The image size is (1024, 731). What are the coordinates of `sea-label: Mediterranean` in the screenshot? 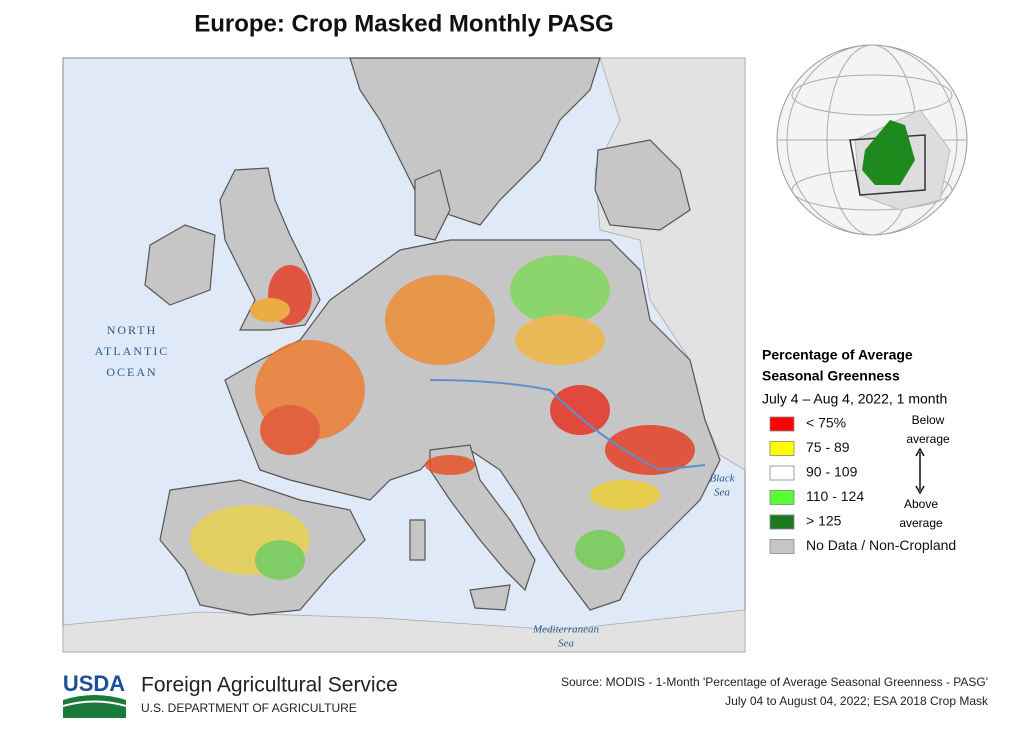 It's located at (565, 630).